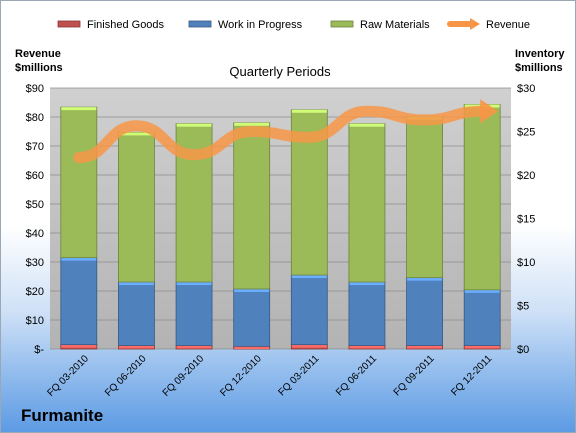 This screenshot has height=433, width=576. What do you see at coordinates (69, 24) in the screenshot?
I see `legend-swatch-finished-goods` at bounding box center [69, 24].